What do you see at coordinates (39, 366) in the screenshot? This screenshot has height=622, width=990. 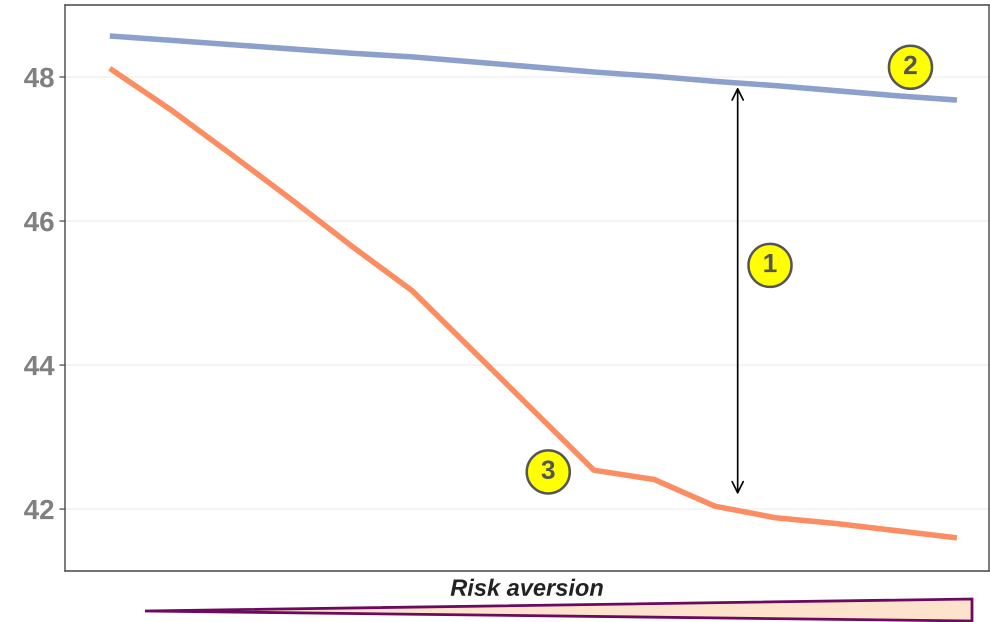 I see `y-tick-label: 44` at bounding box center [39, 366].